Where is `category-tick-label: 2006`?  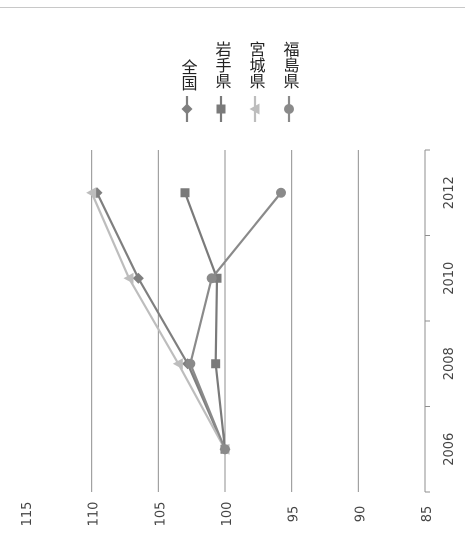 category-tick-label: 2006 is located at coordinates (449, 449).